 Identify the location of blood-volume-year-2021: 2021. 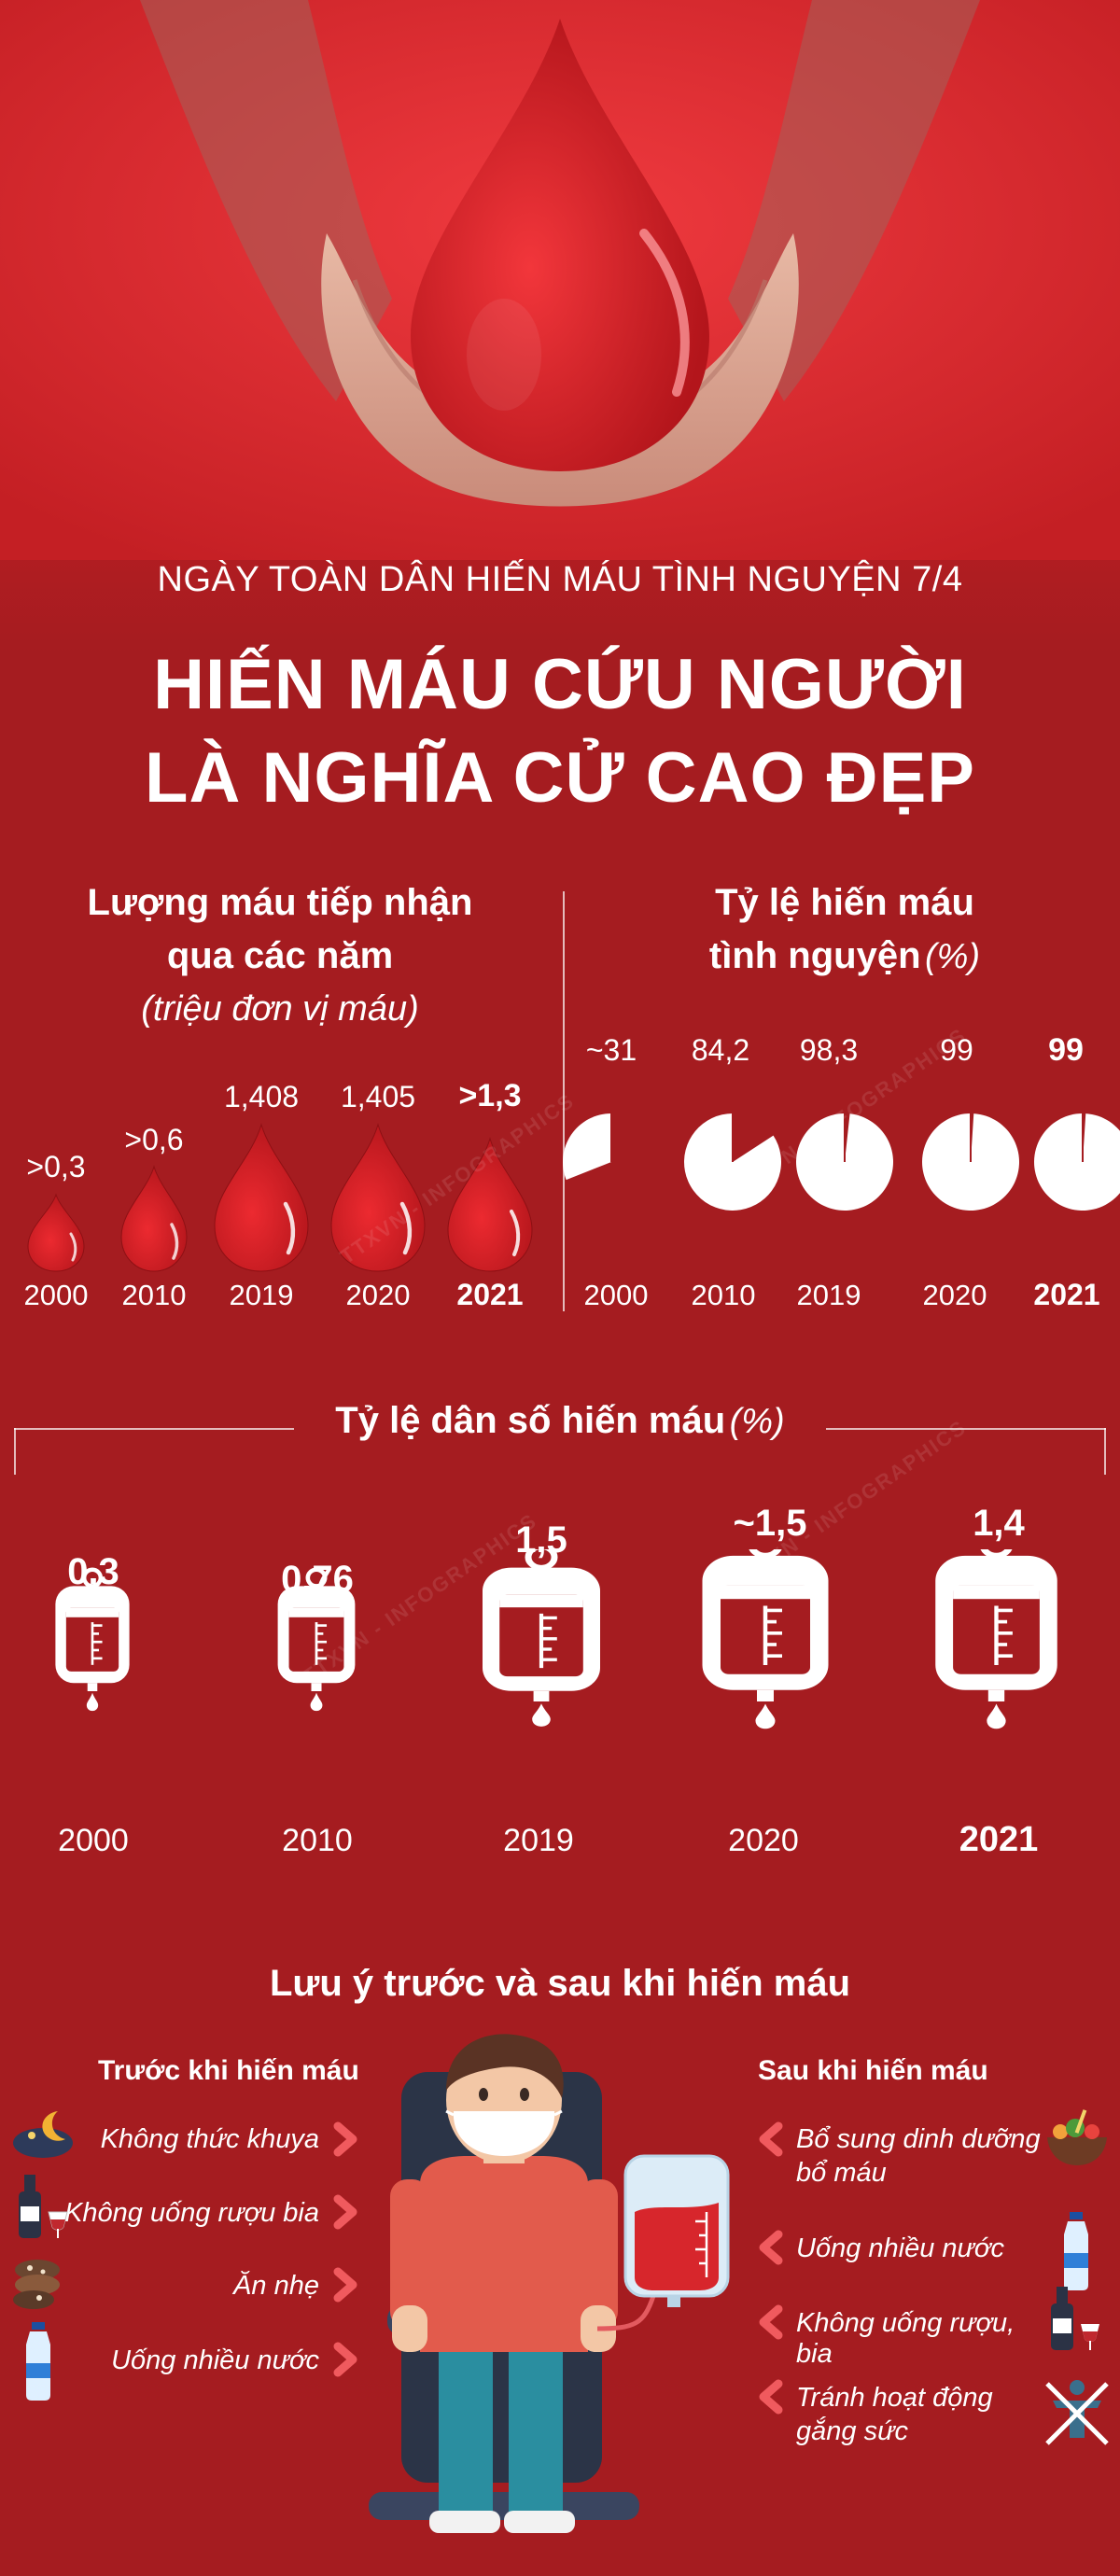
(490, 1294).